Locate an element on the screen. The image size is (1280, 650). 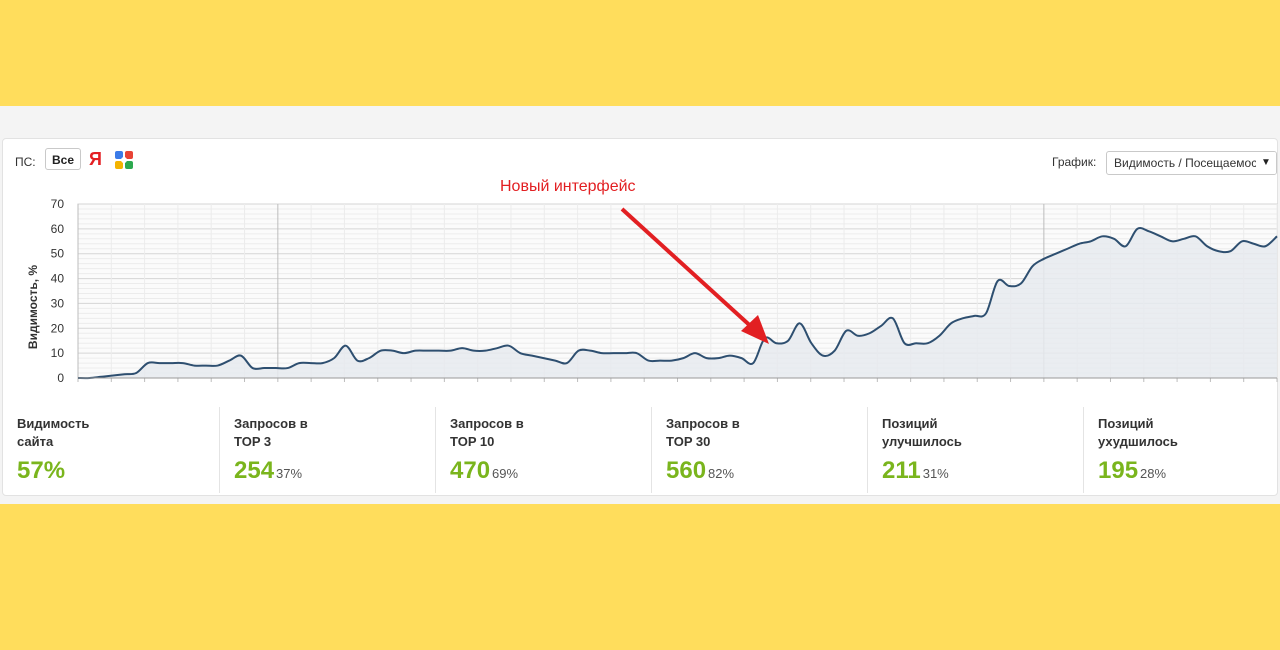
stat-number: 57% is located at coordinates (41, 470).